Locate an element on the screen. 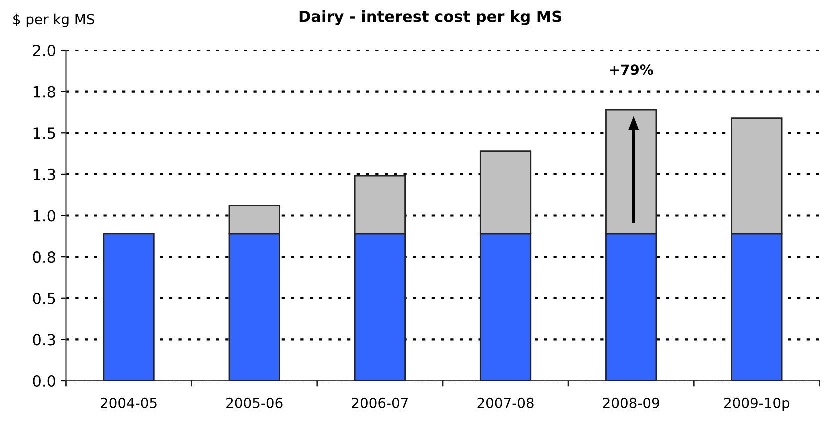 This screenshot has height=421, width=828. y-tick-label: 0.0 is located at coordinates (44, 381).